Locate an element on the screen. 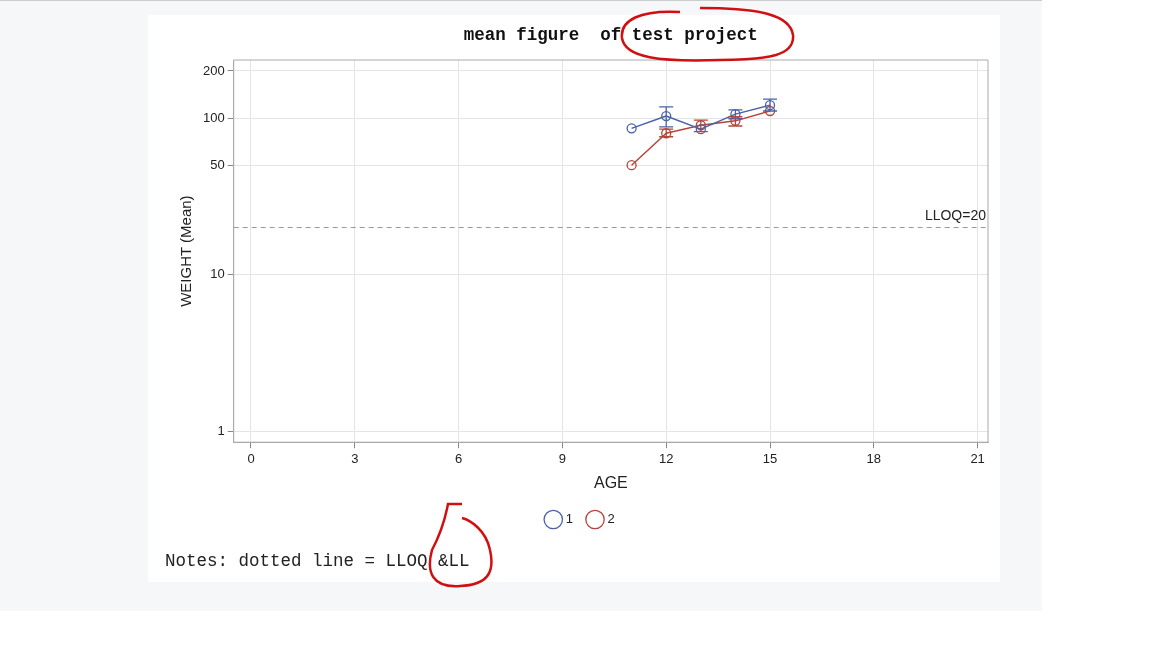  x-axis-title: AGE is located at coordinates (610, 482).